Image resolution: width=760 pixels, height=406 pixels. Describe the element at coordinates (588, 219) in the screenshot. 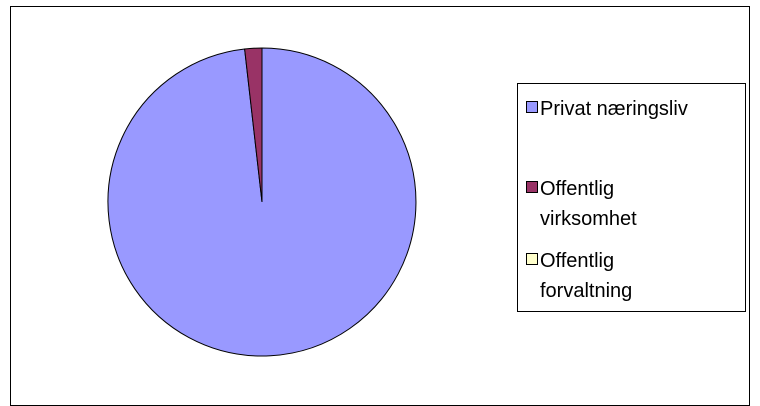

I see `legend-label-offentlig-virksomhet-line2: virksomhet` at that location.